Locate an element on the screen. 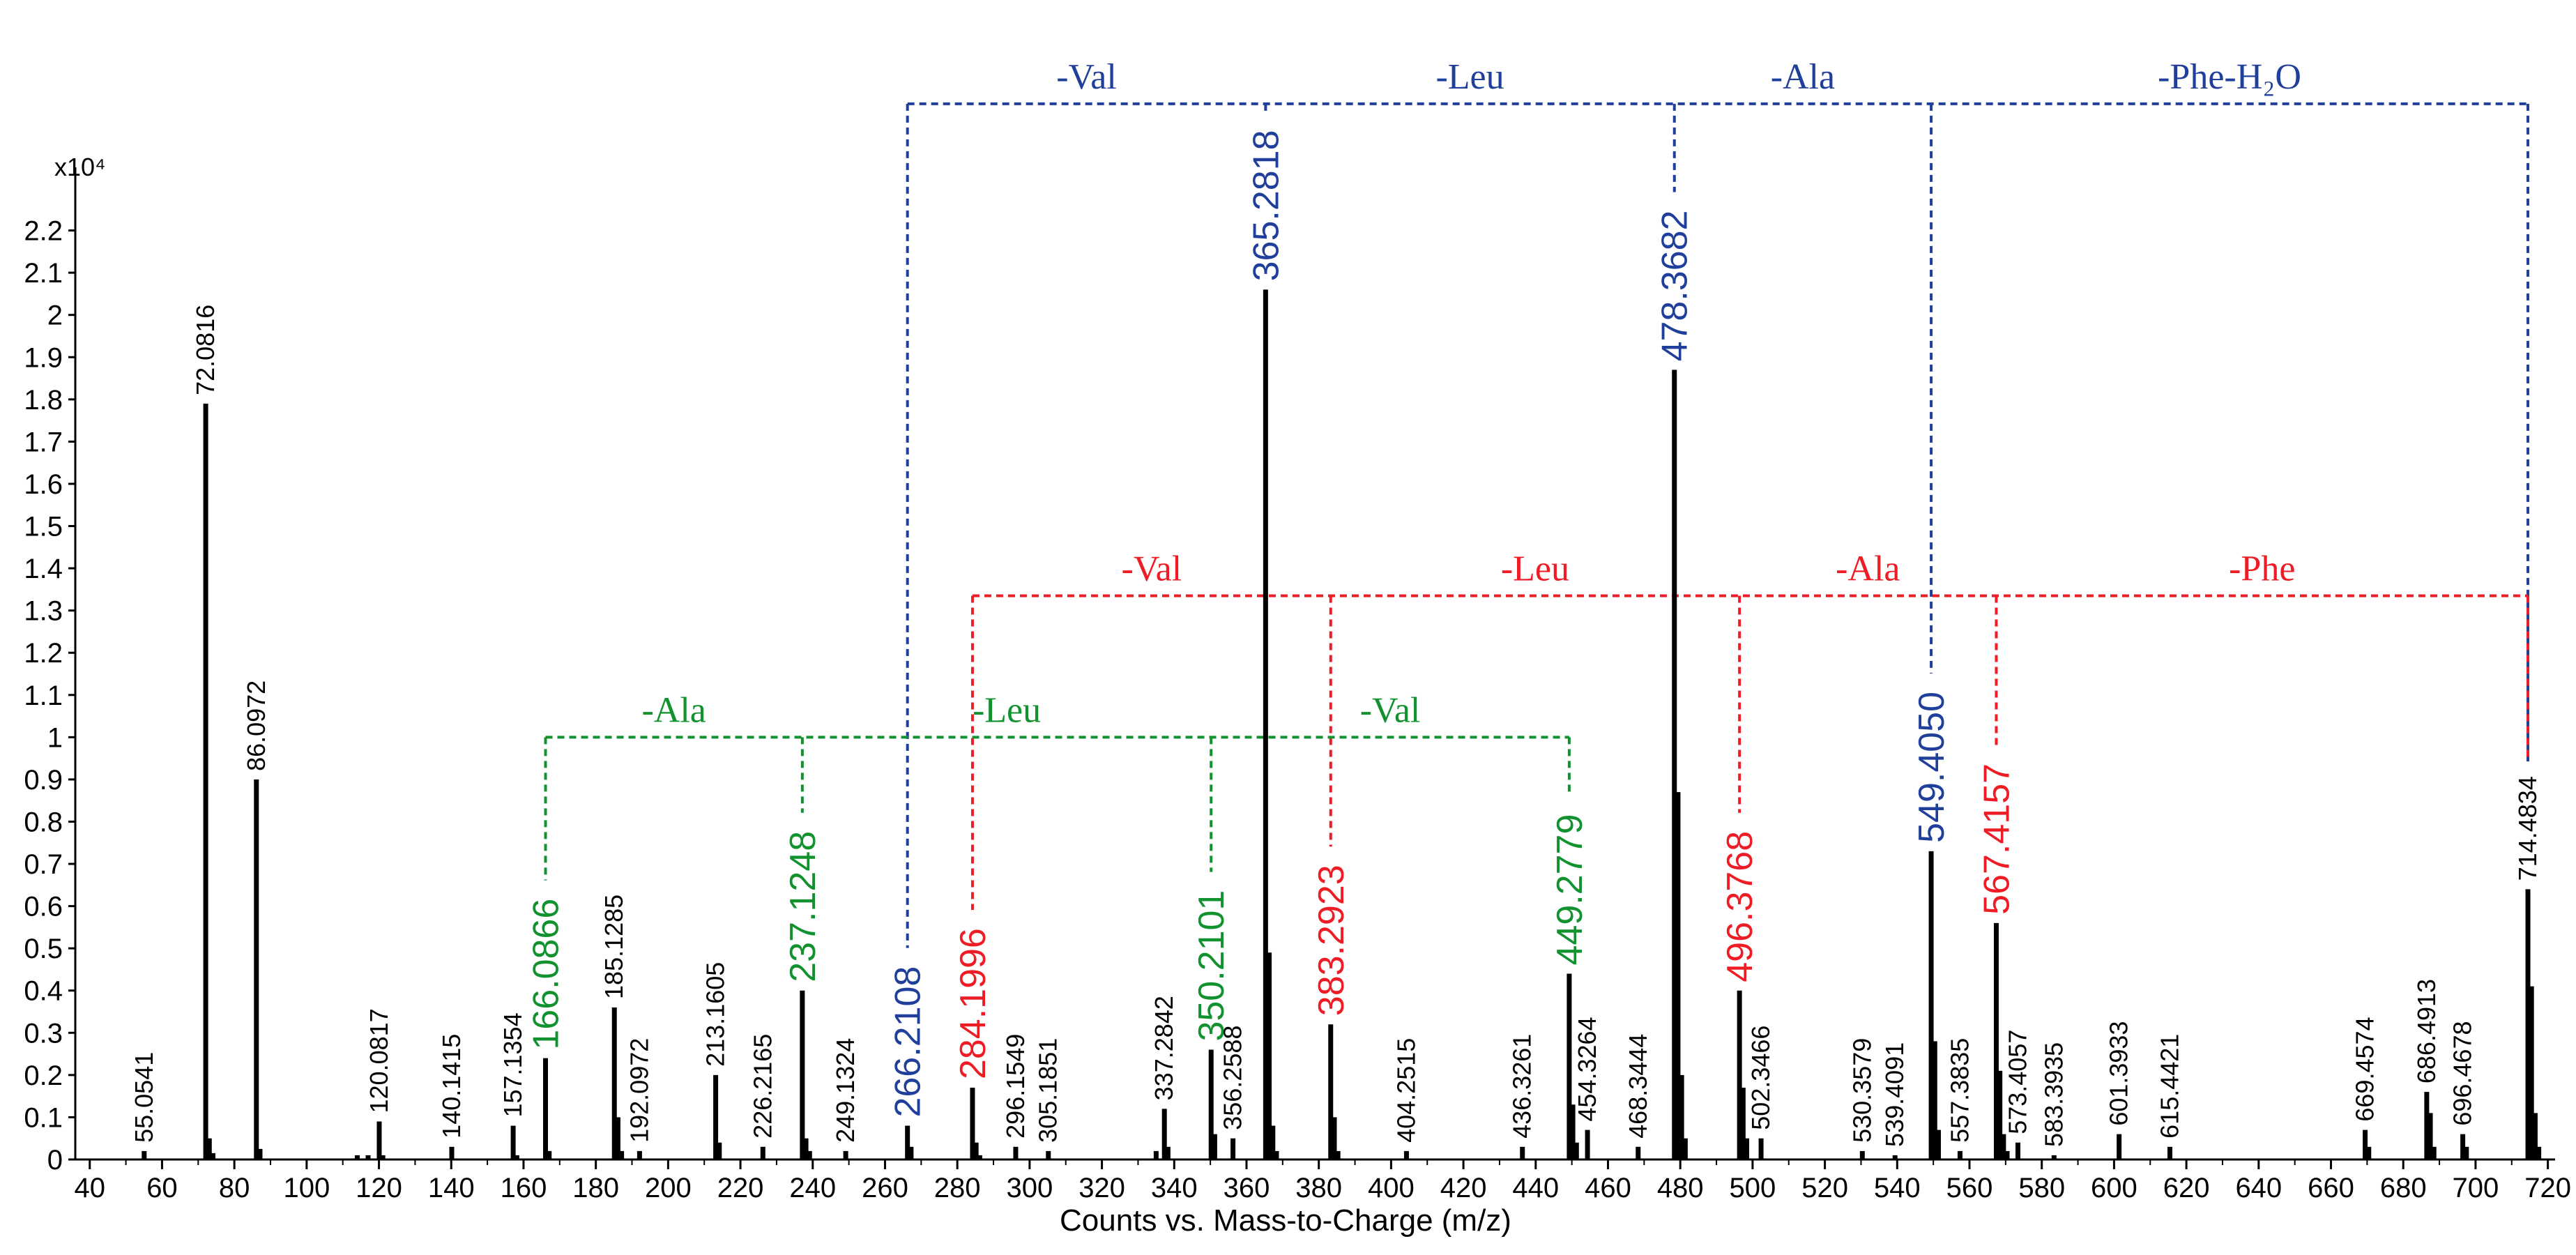 This screenshot has height=1255, width=2576. y-tick-label: 0.1 is located at coordinates (44, 1117).